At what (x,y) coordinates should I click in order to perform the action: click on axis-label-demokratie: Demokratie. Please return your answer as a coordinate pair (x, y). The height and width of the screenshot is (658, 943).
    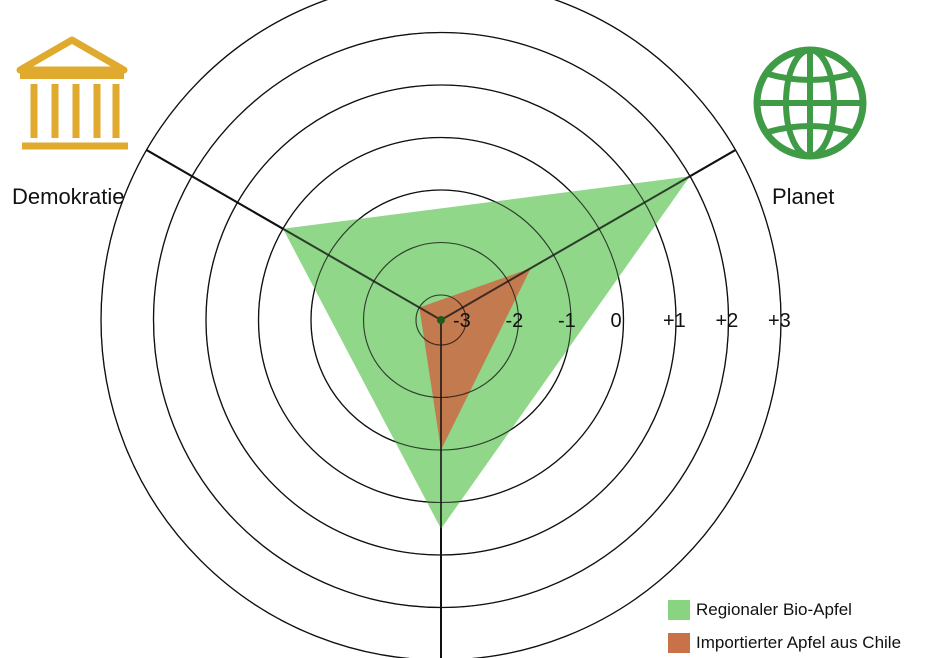
    Looking at the image, I should click on (68, 196).